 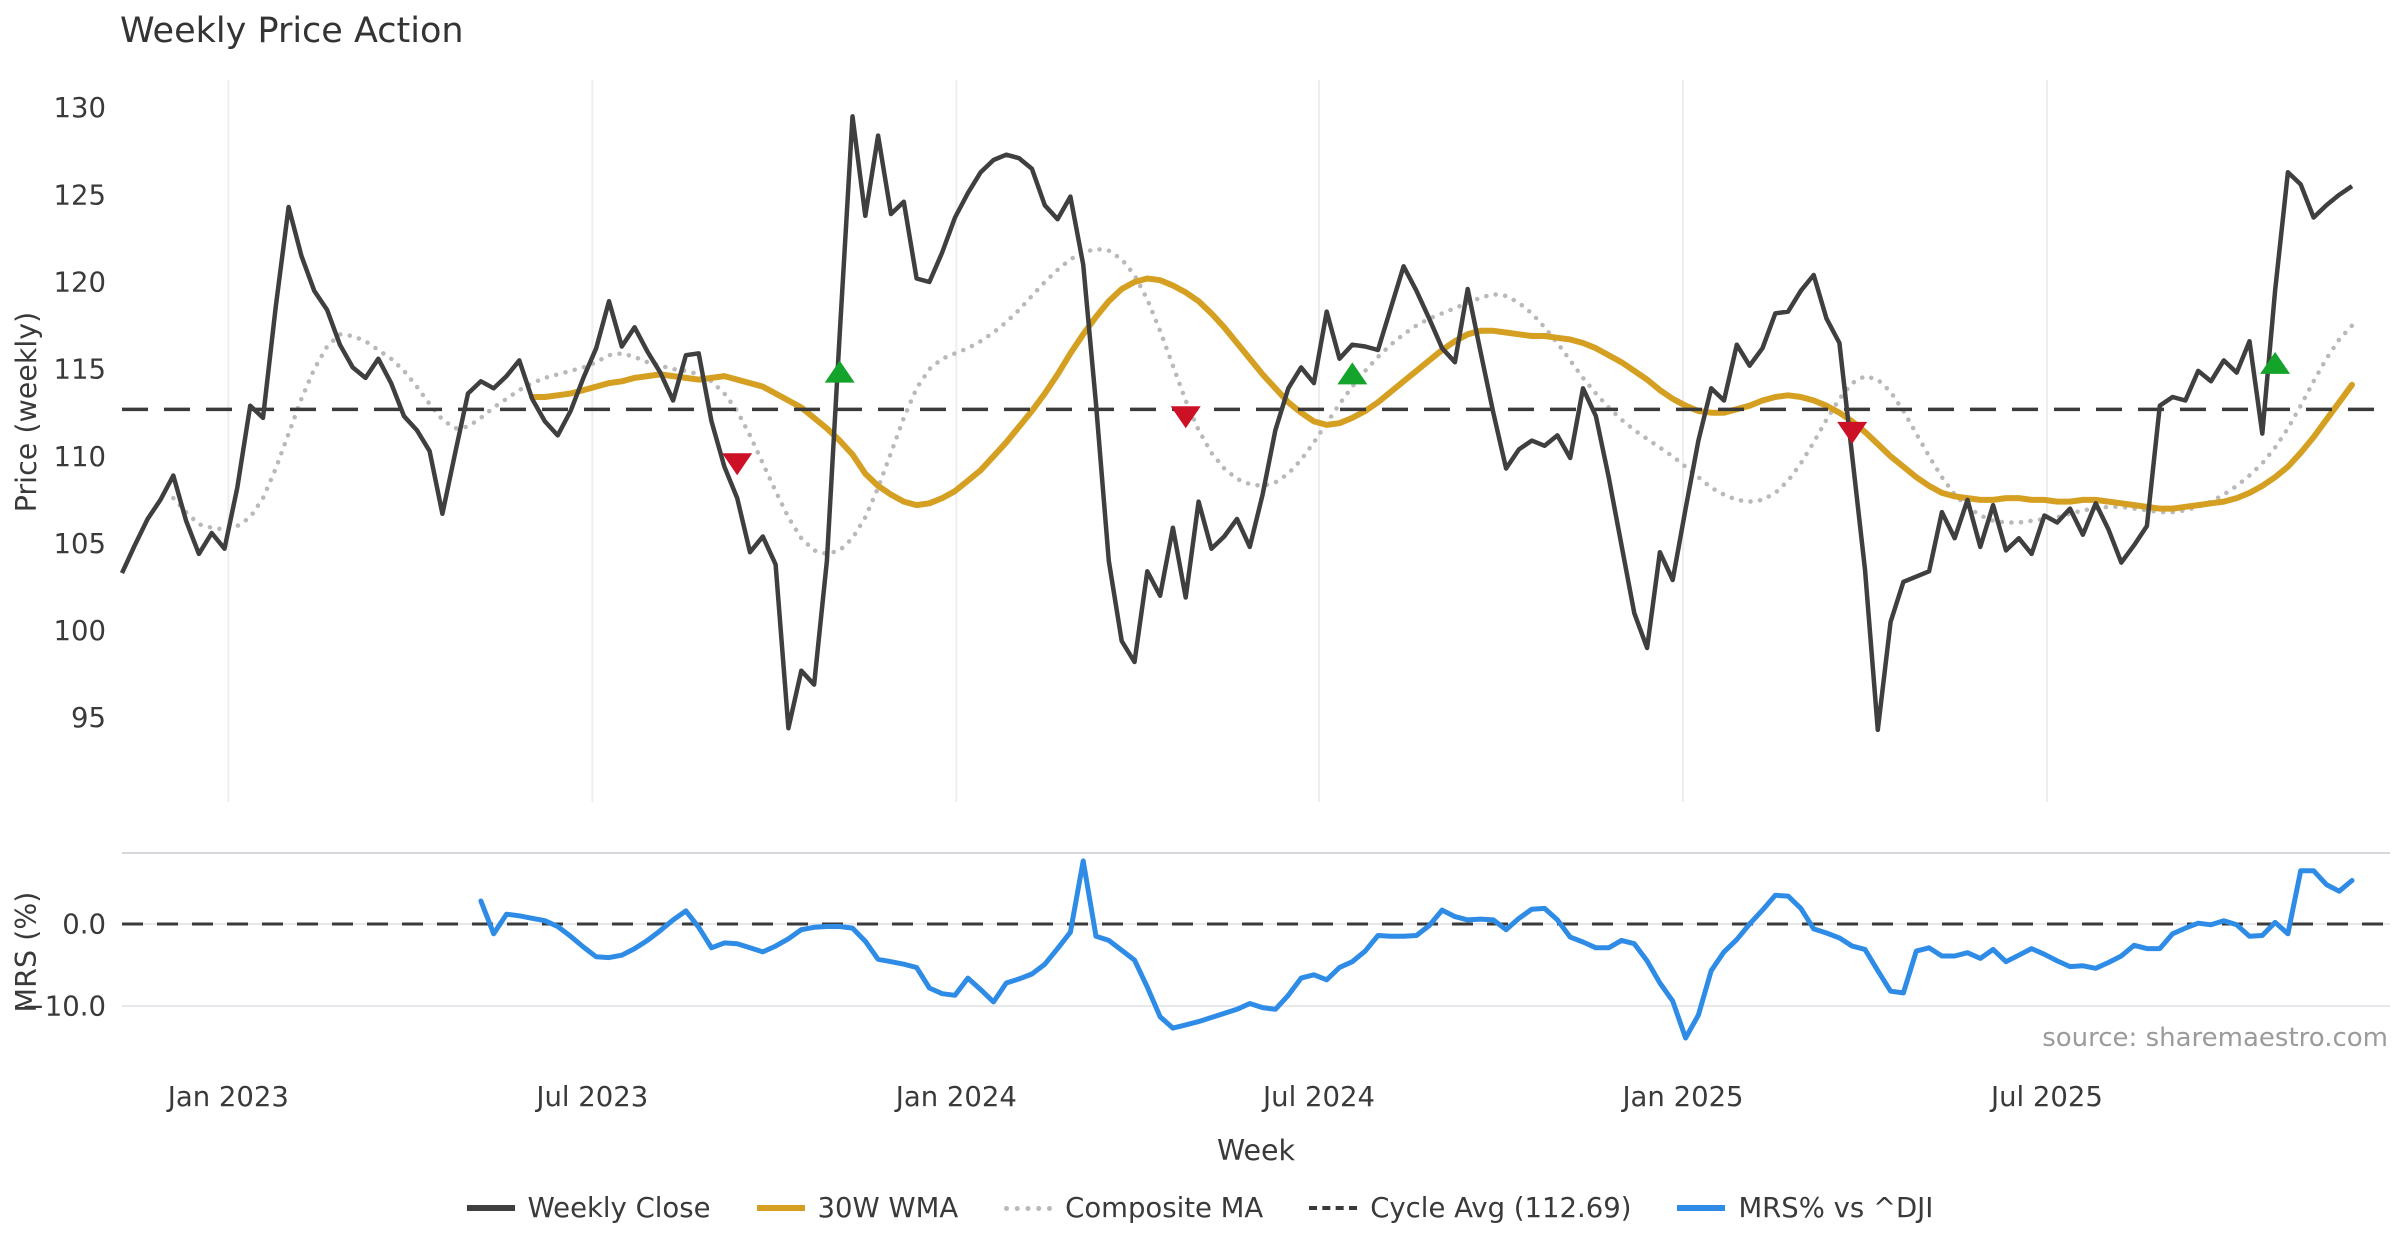 I want to click on svg-text: 125, so click(x=80, y=195).